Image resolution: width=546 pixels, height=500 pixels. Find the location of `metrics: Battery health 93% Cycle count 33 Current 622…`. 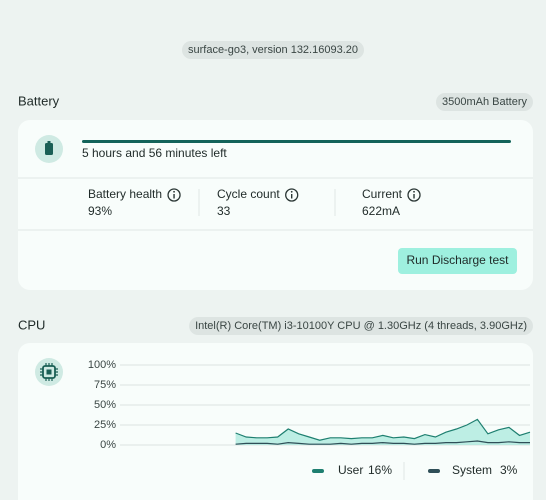

metrics: Battery health 93% Cycle count 33 Current 622… is located at coordinates (254, 202).